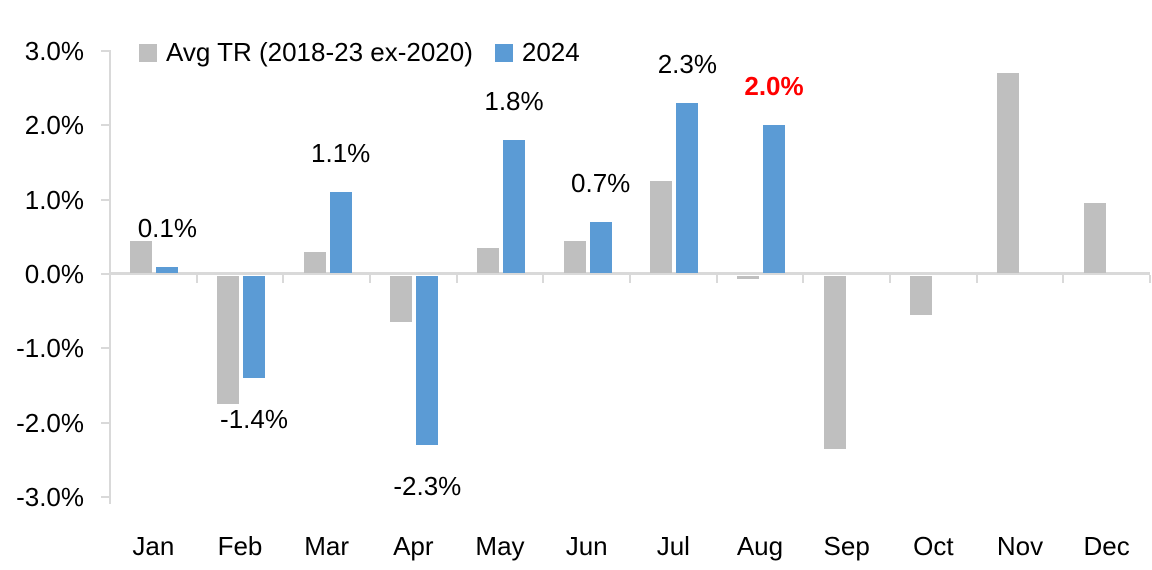 The image size is (1152, 570). Describe the element at coordinates (774, 199) in the screenshot. I see `bar-2024-aug` at that location.